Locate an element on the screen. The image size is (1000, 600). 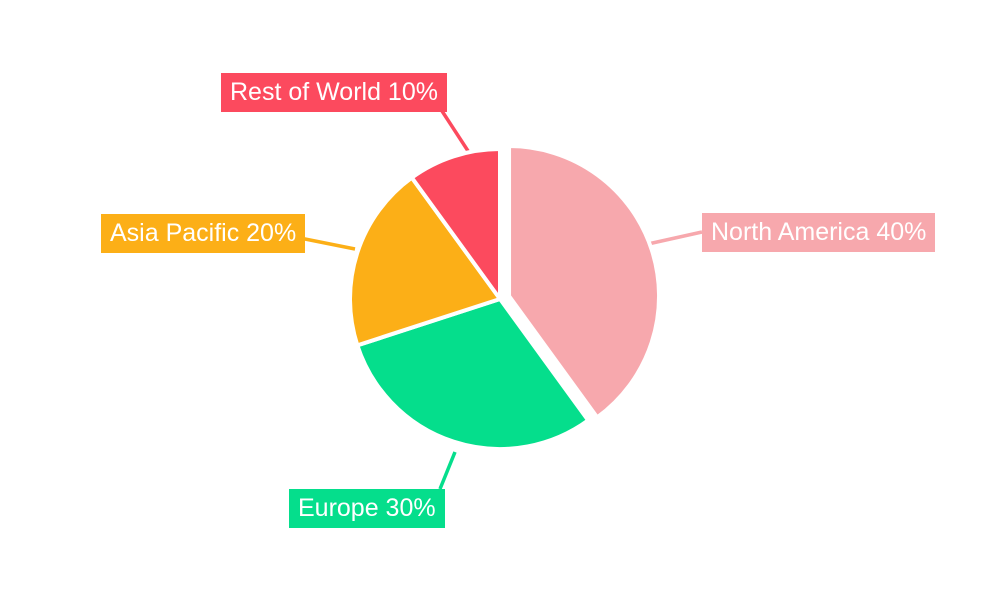
pie-label-asia-pacific-text: Asia Pacific 20% is located at coordinates (203, 233).